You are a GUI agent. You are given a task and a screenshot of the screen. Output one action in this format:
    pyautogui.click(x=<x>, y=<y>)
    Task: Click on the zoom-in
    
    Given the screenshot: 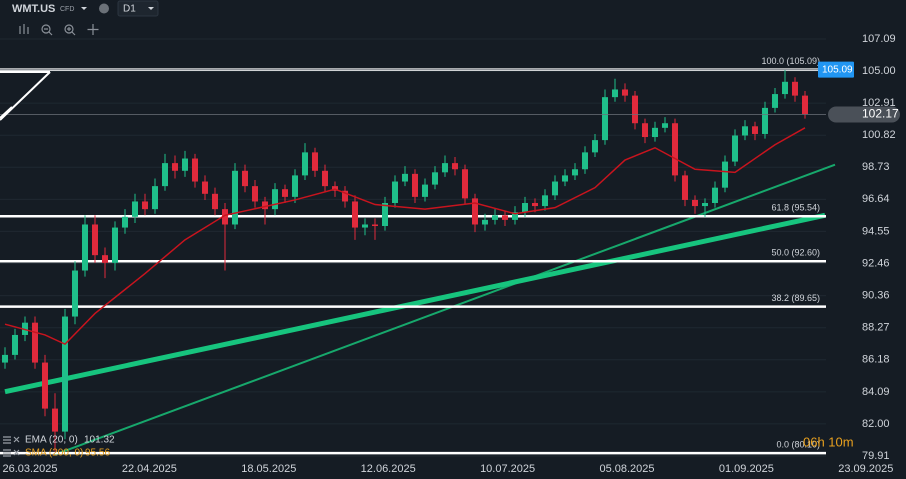 What is the action you would take?
    pyautogui.click(x=69, y=29)
    